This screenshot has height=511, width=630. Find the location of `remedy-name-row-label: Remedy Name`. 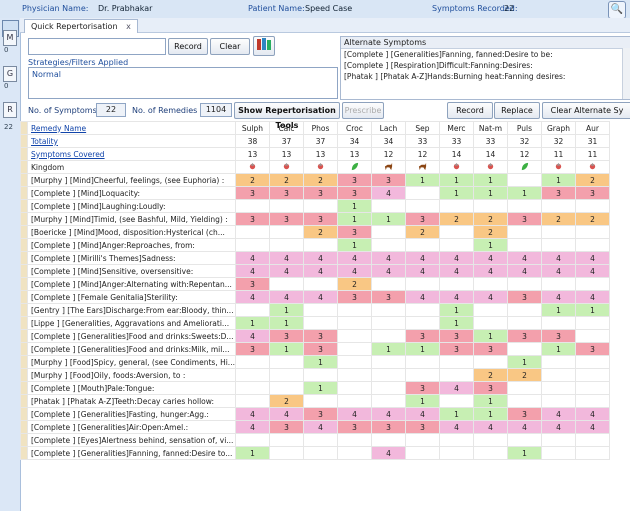

remedy-name-row-label: Remedy Name is located at coordinates (131, 128).